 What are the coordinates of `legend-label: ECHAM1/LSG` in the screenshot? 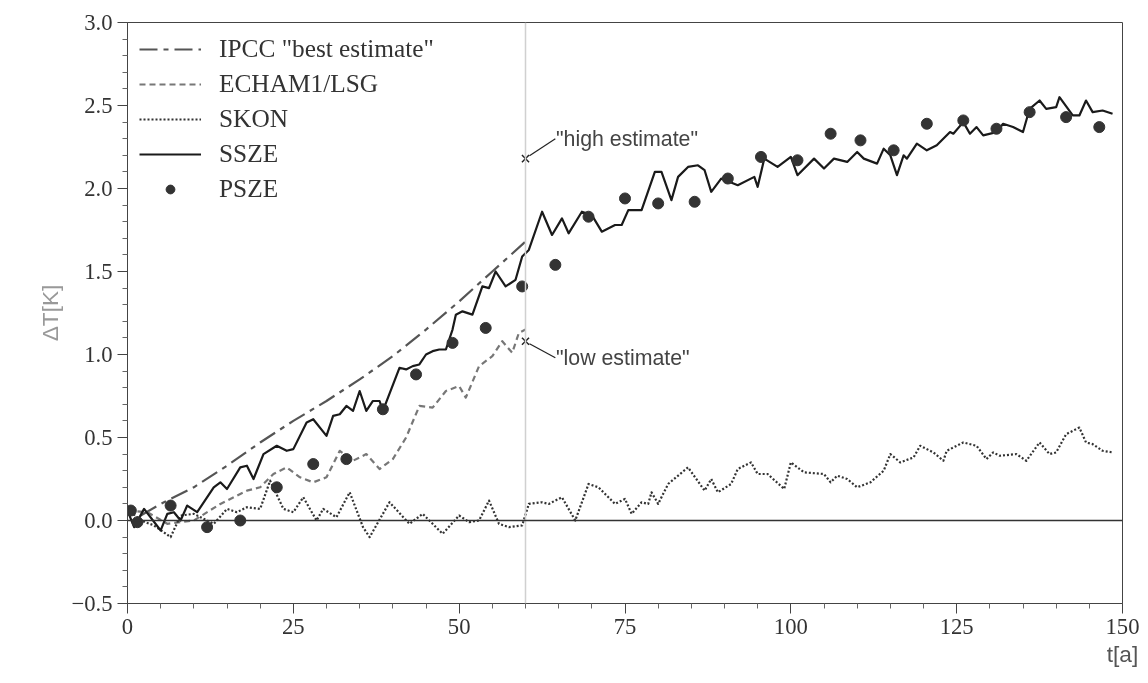 It's located at (299, 83).